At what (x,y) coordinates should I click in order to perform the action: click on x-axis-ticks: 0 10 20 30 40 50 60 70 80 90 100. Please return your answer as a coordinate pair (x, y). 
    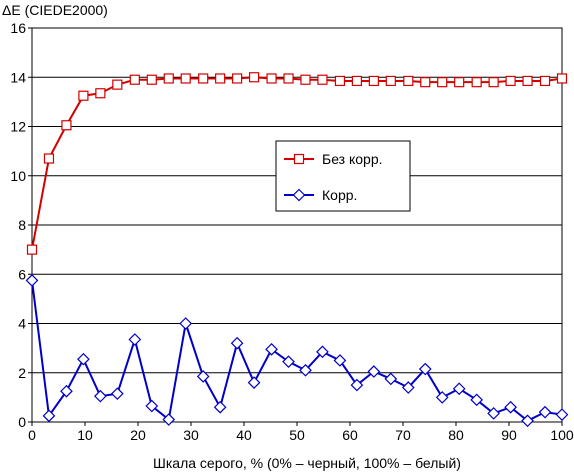
    Looking at the image, I should click on (301, 432).